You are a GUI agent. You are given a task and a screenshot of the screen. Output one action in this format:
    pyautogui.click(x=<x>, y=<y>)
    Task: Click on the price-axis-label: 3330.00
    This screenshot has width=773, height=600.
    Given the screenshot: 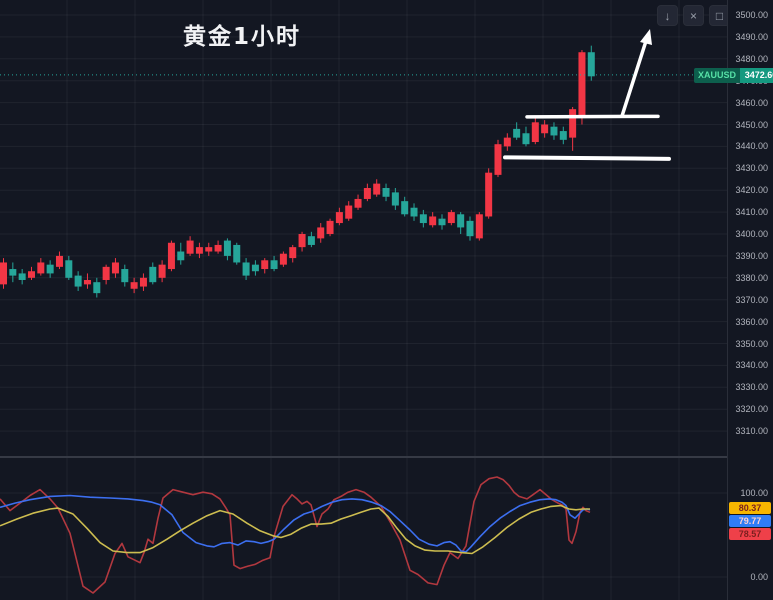 What is the action you would take?
    pyautogui.click(x=751, y=387)
    